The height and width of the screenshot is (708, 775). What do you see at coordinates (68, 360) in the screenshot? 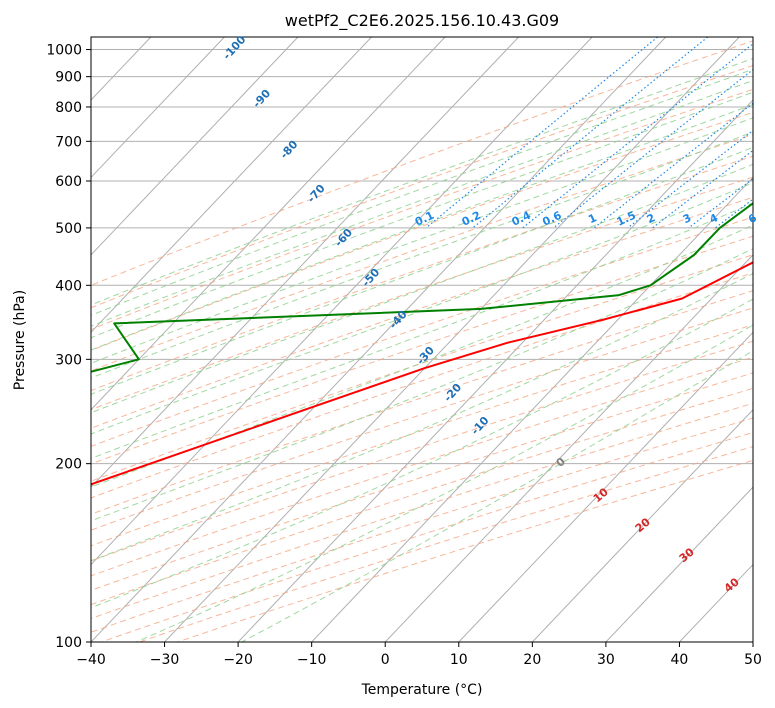
I see `y-tick-label: 300` at bounding box center [68, 360].